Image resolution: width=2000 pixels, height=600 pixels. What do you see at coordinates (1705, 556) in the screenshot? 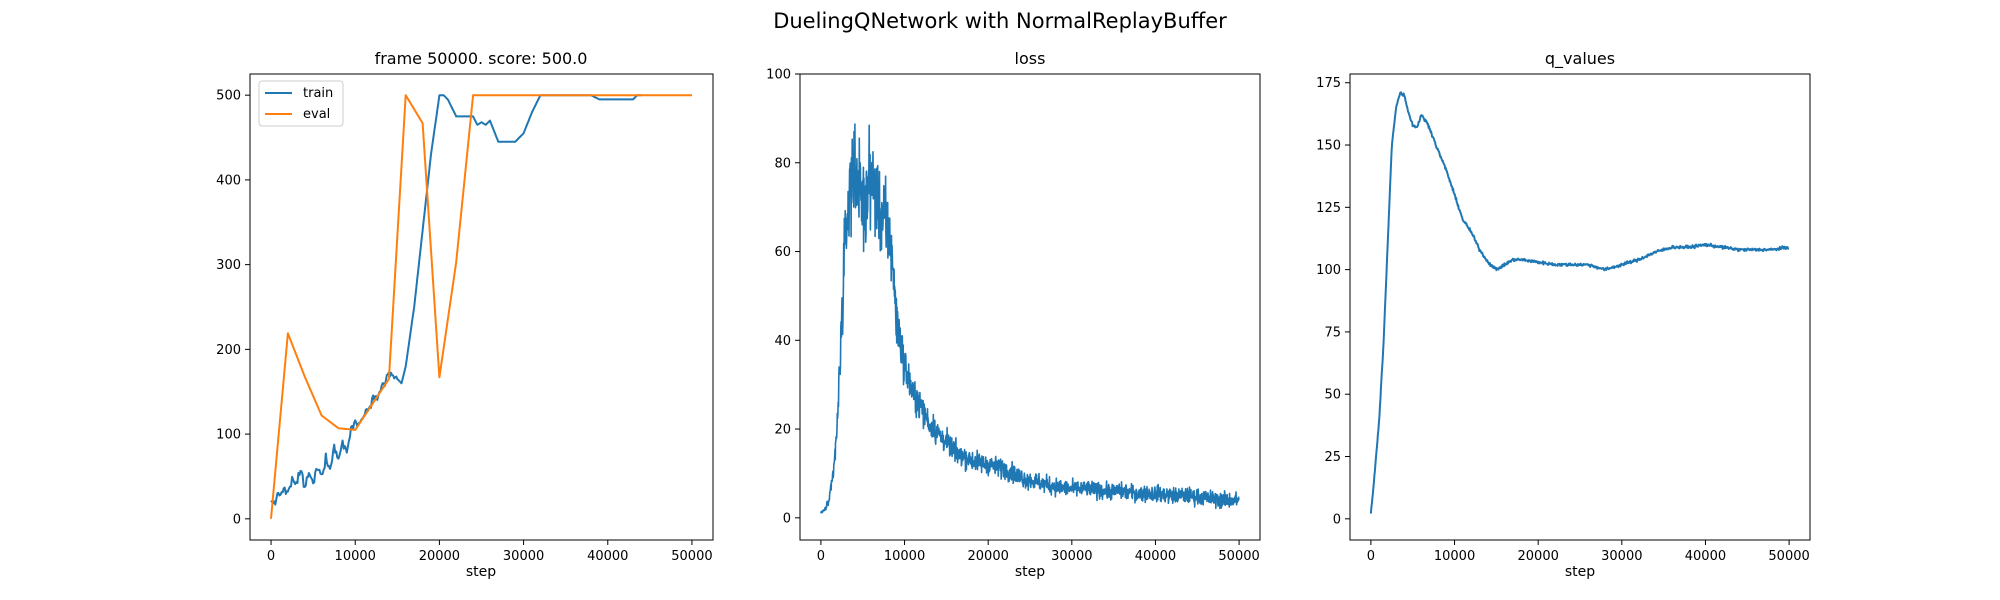
I see `panel-qvalues-xtick-label: 40000` at bounding box center [1705, 556].